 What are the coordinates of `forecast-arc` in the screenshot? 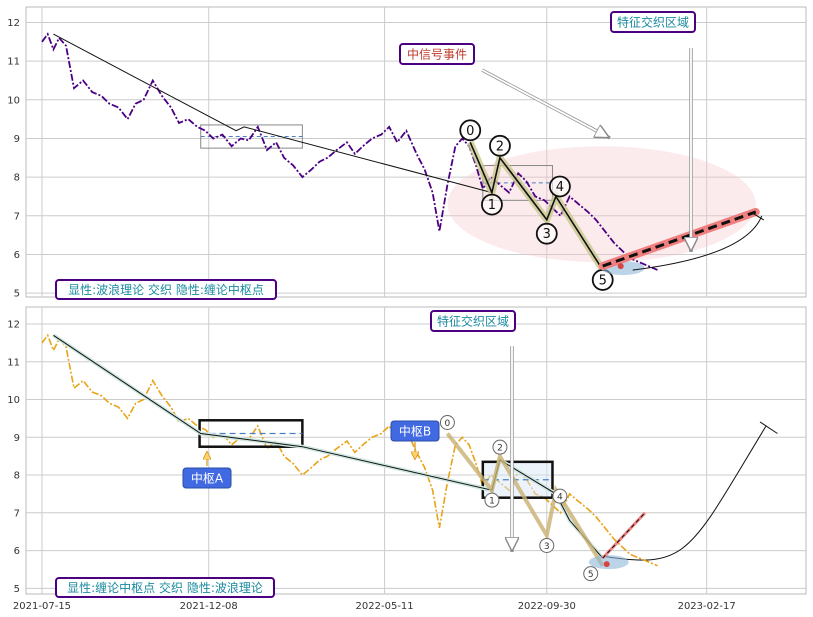 It's located at (697, 243).